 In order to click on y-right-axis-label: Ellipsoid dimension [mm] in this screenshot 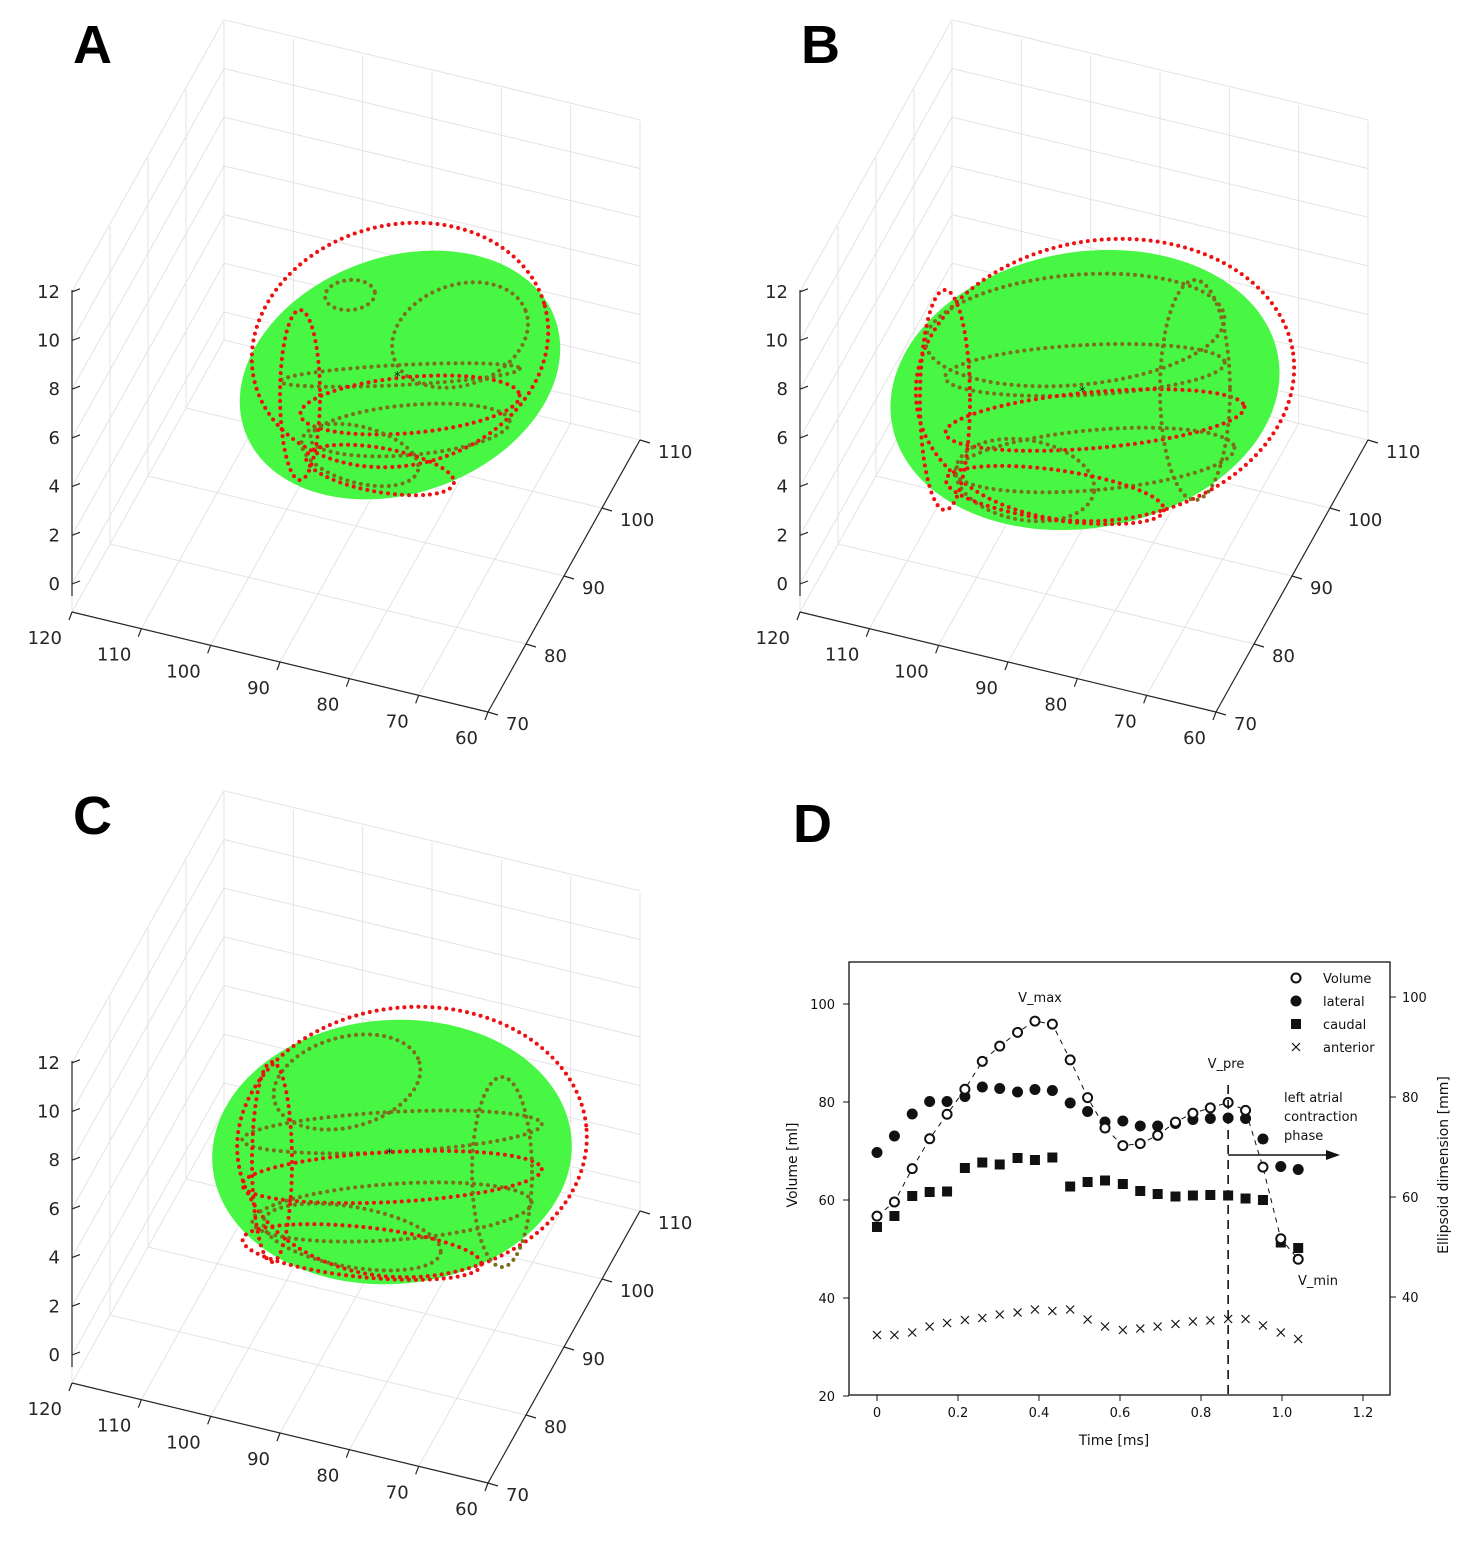, I will do `click(1444, 1165)`.